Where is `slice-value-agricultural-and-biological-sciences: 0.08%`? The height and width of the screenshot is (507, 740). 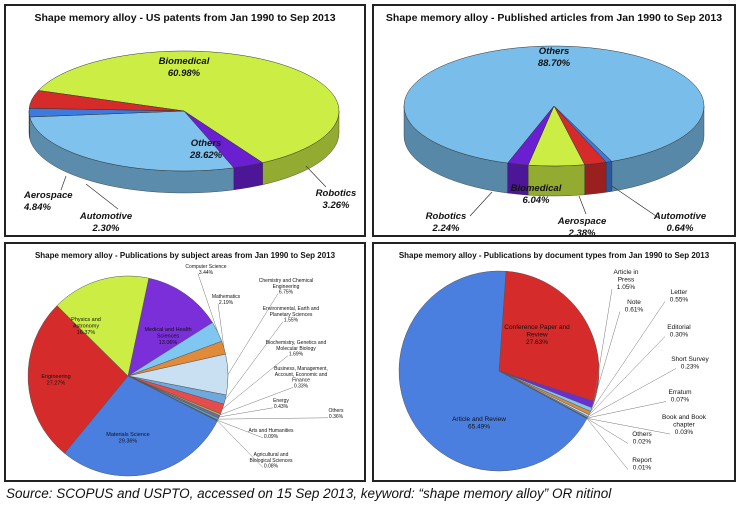 slice-value-agricultural-and-biological-sciences: 0.08% is located at coordinates (271, 467).